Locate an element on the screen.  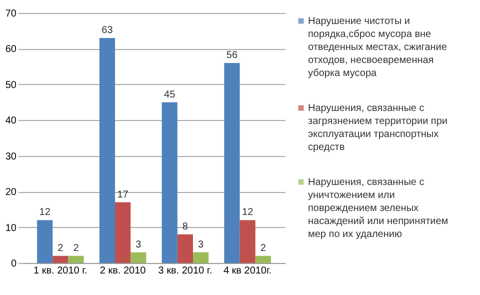
x-tick-label: 2 кв. 2010 is located at coordinates (123, 271).